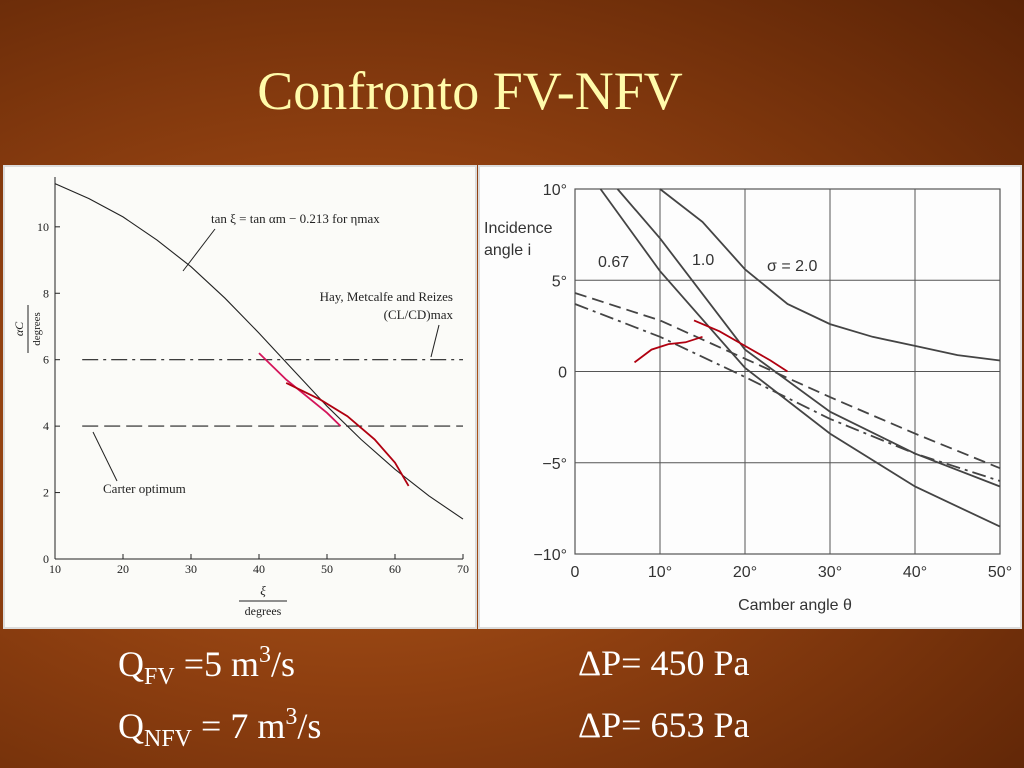 The width and height of the screenshot is (1024, 768). Describe the element at coordinates (575, 572) in the screenshot. I see `x-tick-label: 0` at that location.